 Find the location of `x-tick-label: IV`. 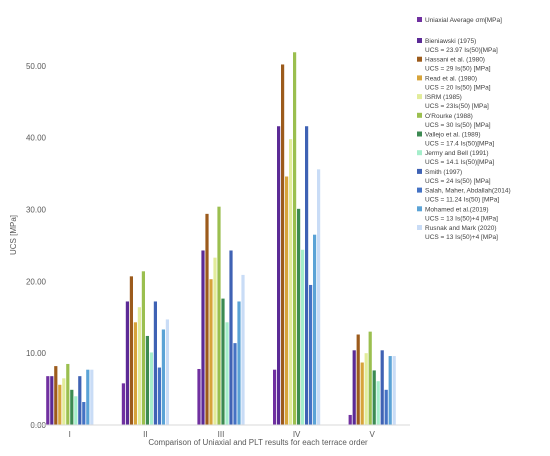

x-tick-label: IV is located at coordinates (297, 434).